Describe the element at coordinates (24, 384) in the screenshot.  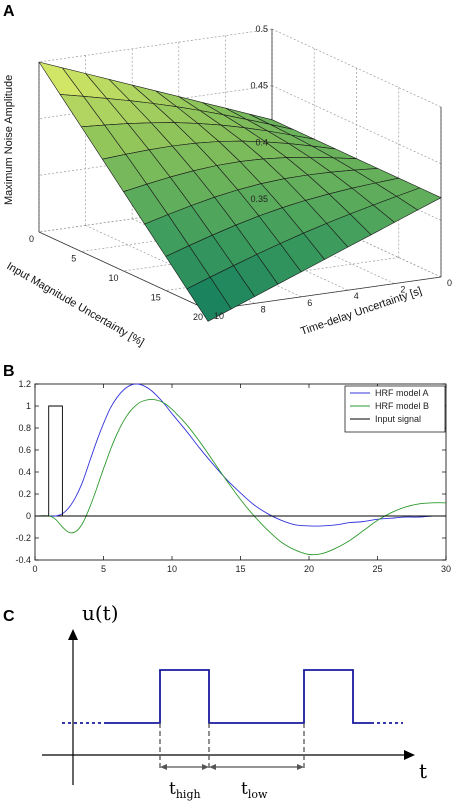
I see `y-tick-label: 1.2` at that location.